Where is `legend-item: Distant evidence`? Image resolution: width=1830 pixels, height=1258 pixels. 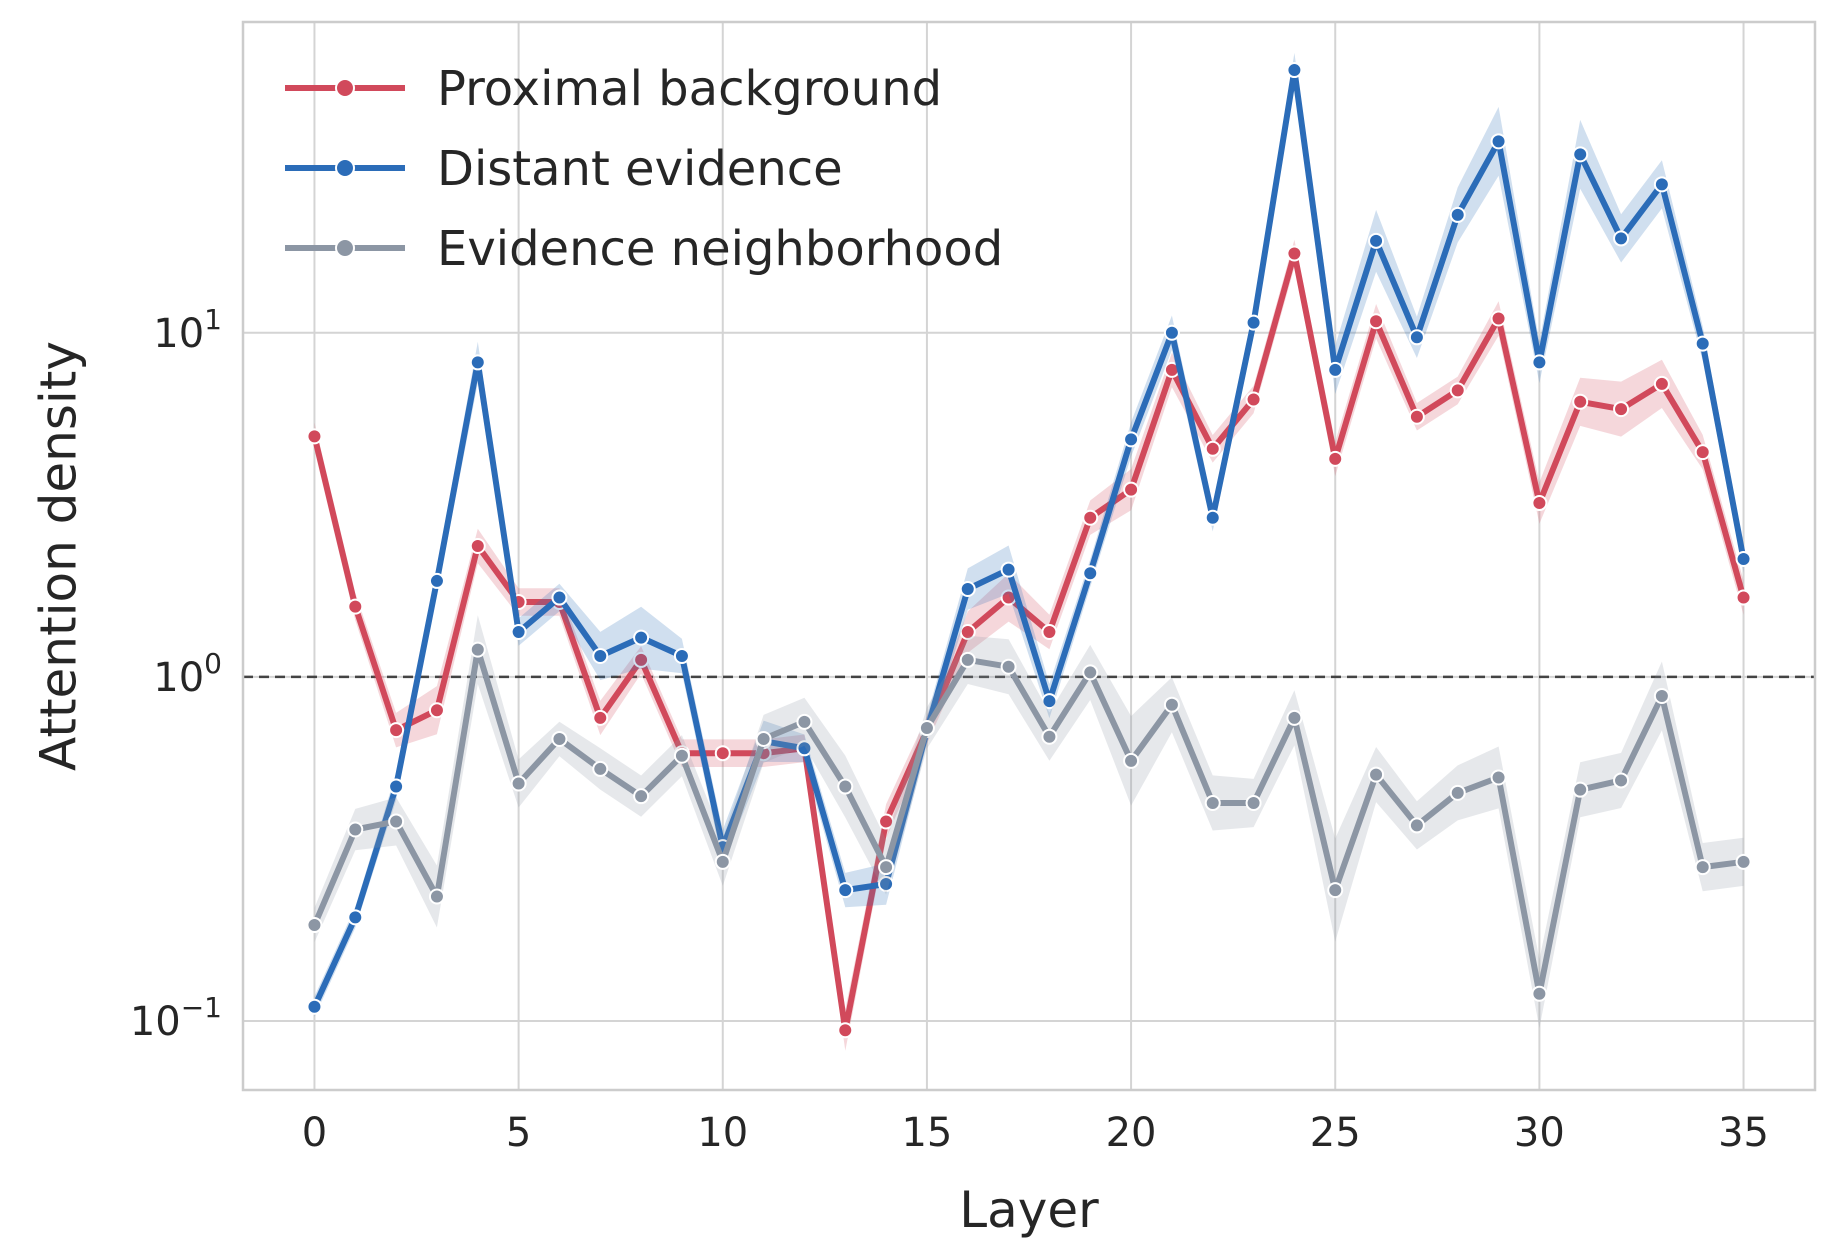 legend-item: Distant evidence is located at coordinates (564, 169).